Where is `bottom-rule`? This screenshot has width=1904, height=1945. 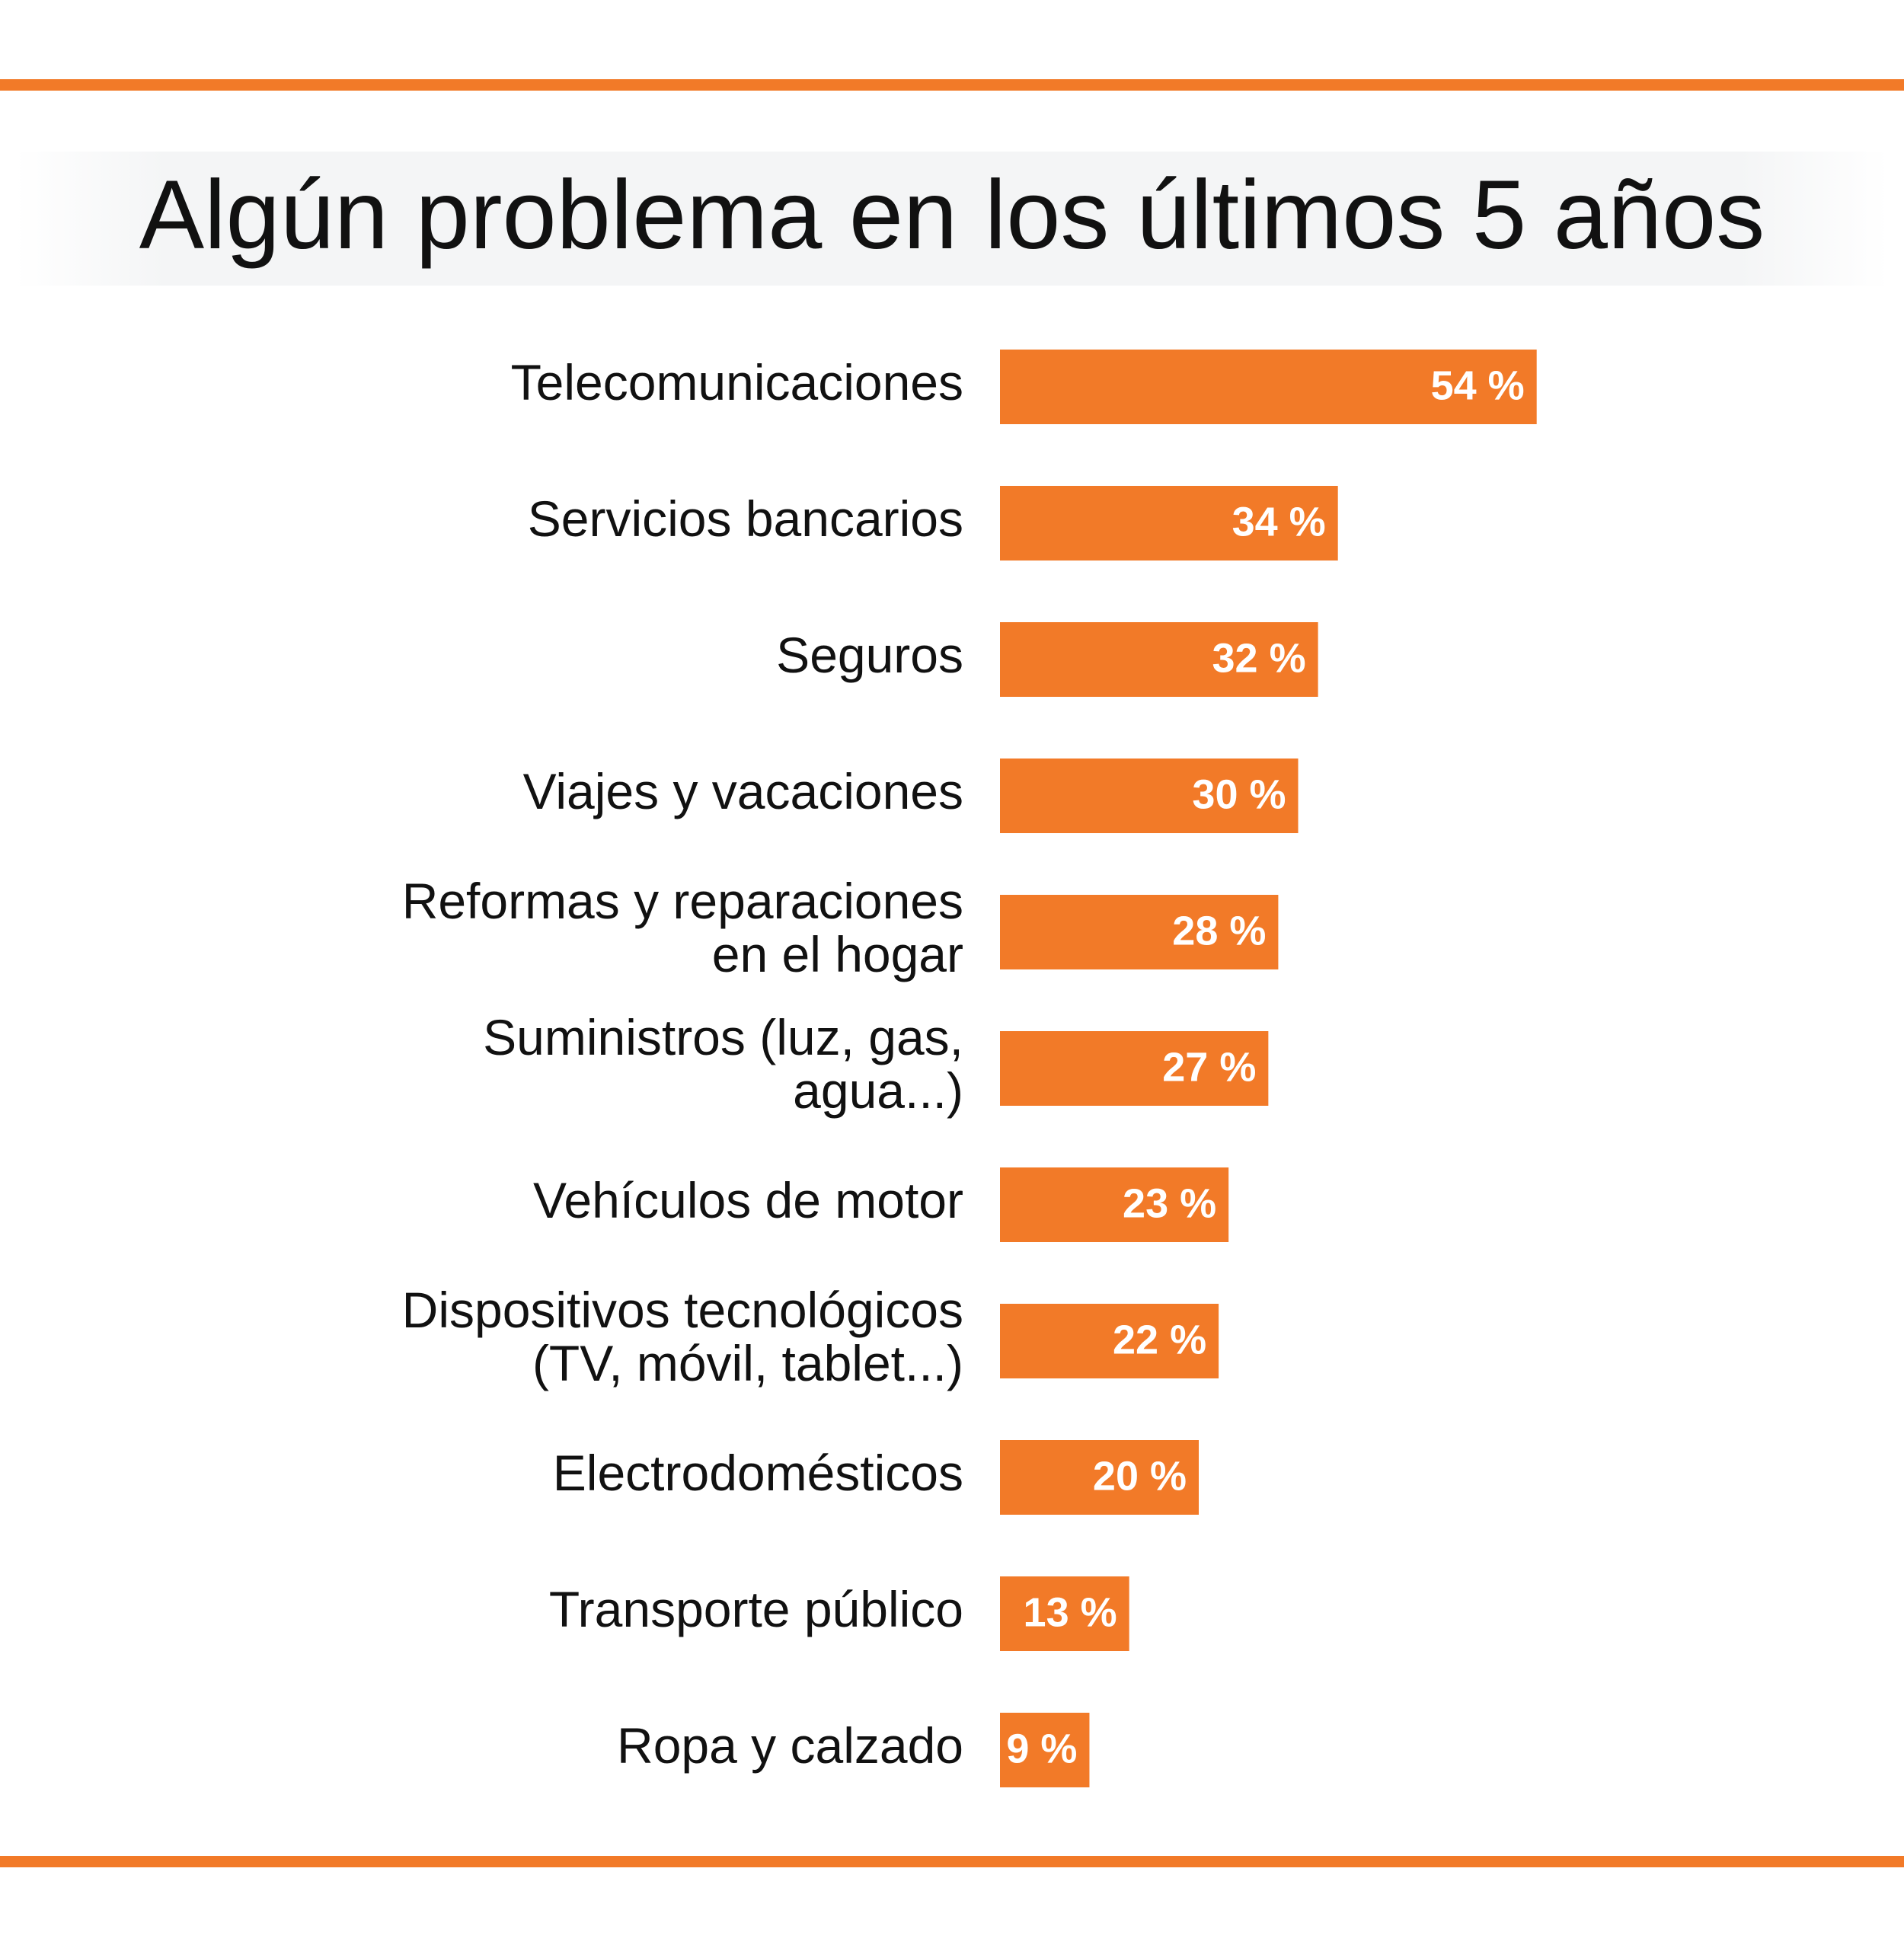
bottom-rule is located at coordinates (952, 1861).